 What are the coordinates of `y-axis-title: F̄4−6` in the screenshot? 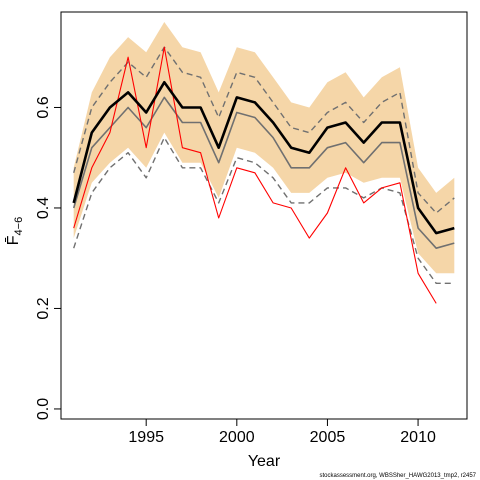 It's located at (15, 231).